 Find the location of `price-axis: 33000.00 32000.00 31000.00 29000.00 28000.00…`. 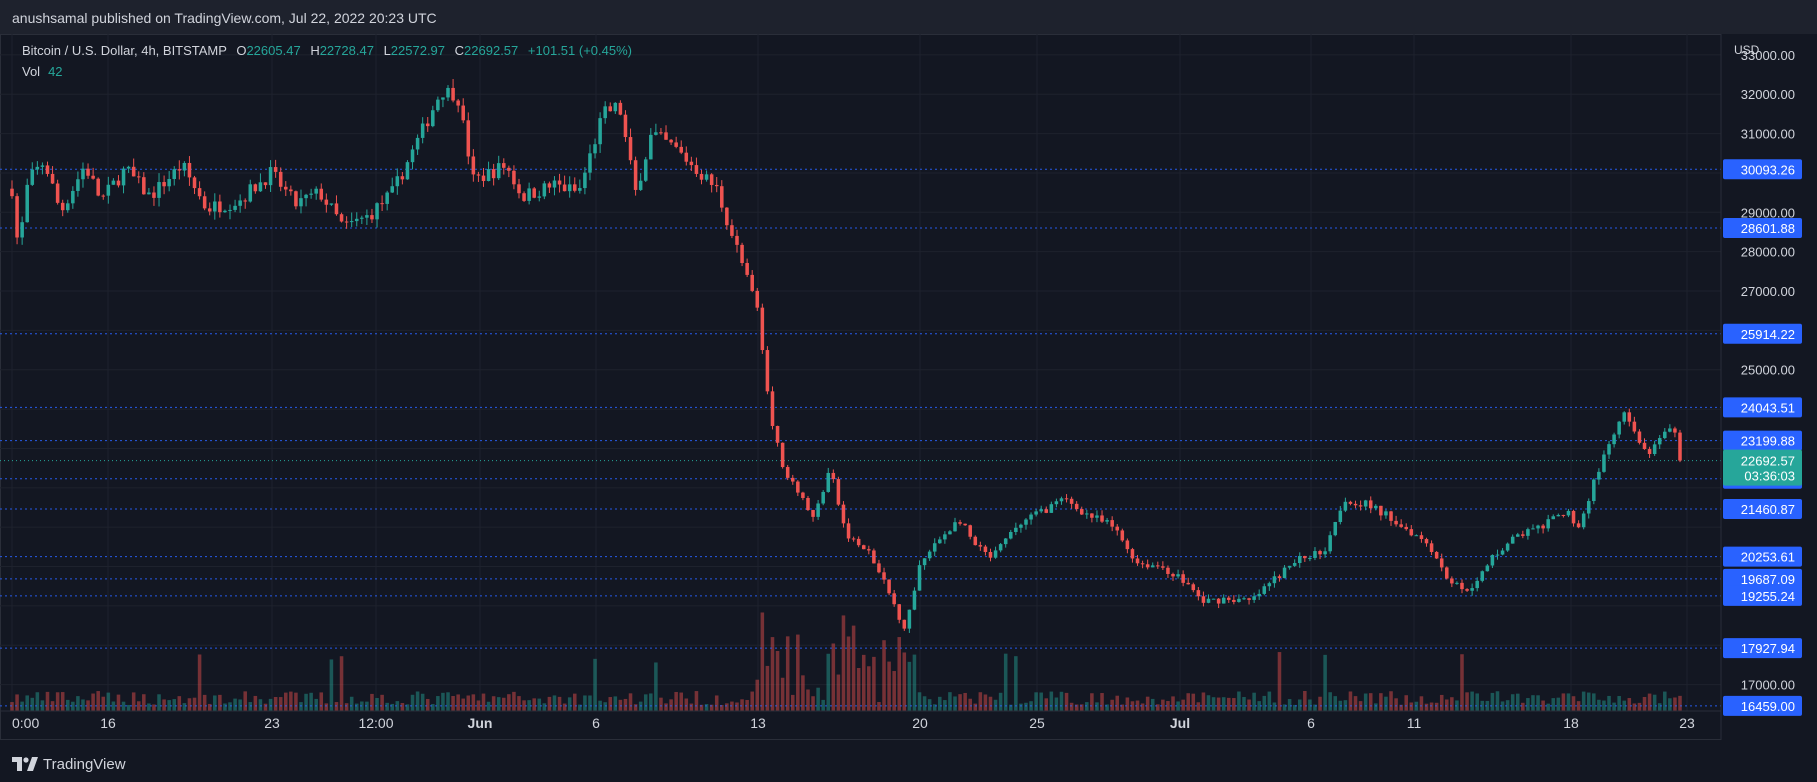

price-axis: 33000.00 32000.00 31000.00 29000.00 28000.00… is located at coordinates (1768, 370).